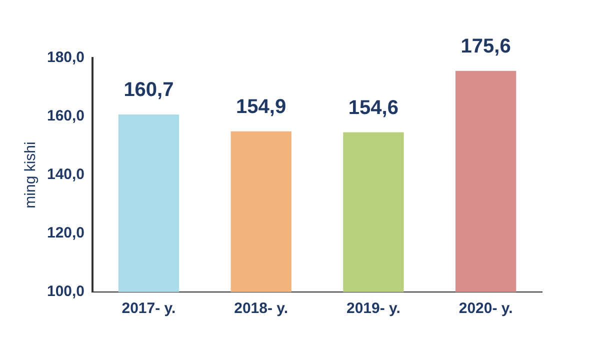 The width and height of the screenshot is (600, 344). Describe the element at coordinates (485, 309) in the screenshot. I see `x-tick-label: 2020- y.` at that location.